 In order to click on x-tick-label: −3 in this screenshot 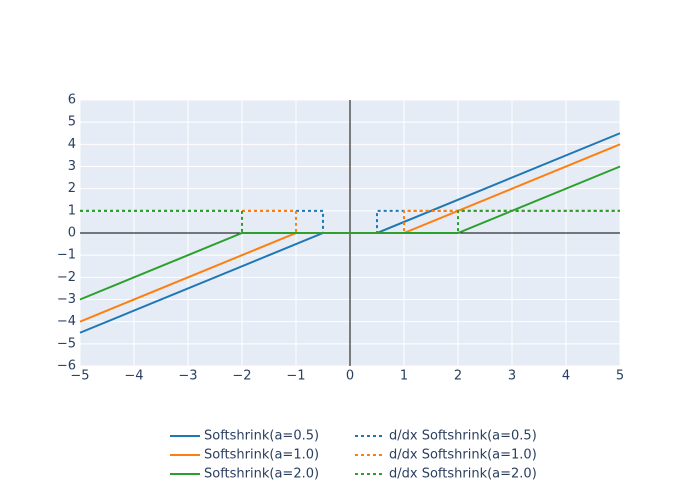, I will do `click(187, 376)`.